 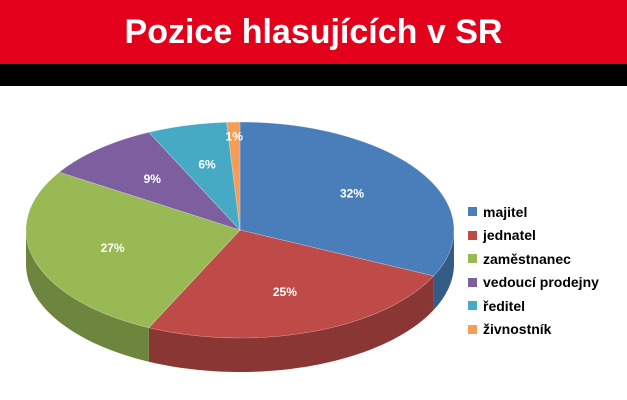 I want to click on legend-item-živnostník: živnostník, so click(x=545, y=330).